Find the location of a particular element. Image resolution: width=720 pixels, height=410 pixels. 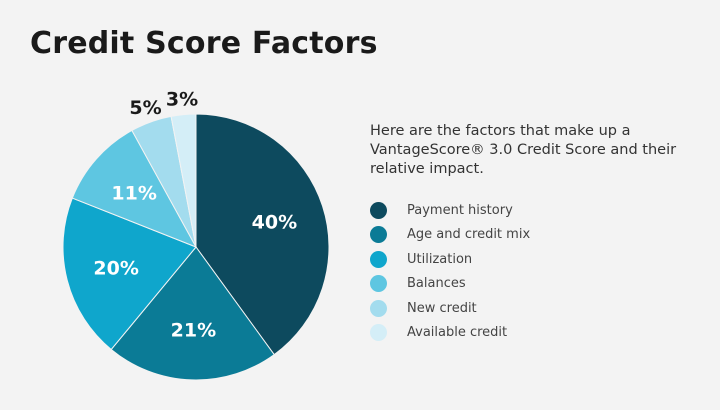

chart-title: Credit Score Factors is located at coordinates (204, 43).